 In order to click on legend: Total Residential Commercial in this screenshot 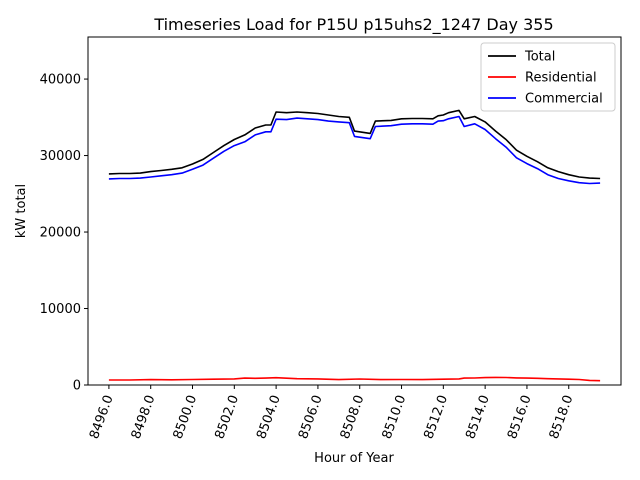, I will do `click(548, 77)`.